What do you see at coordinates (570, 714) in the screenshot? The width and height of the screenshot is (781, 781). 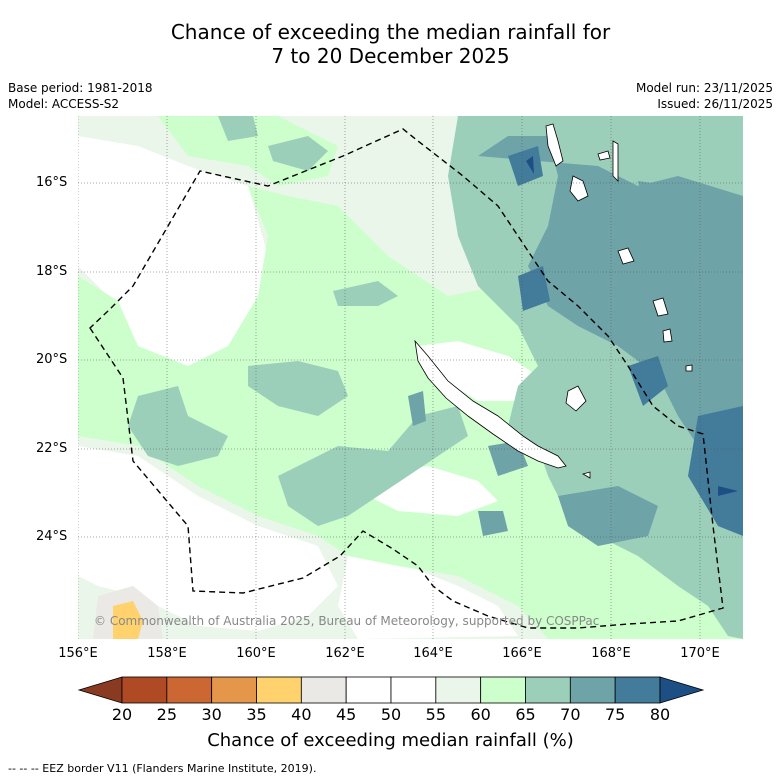 I see `colorbar-tick-label: 70` at bounding box center [570, 714].